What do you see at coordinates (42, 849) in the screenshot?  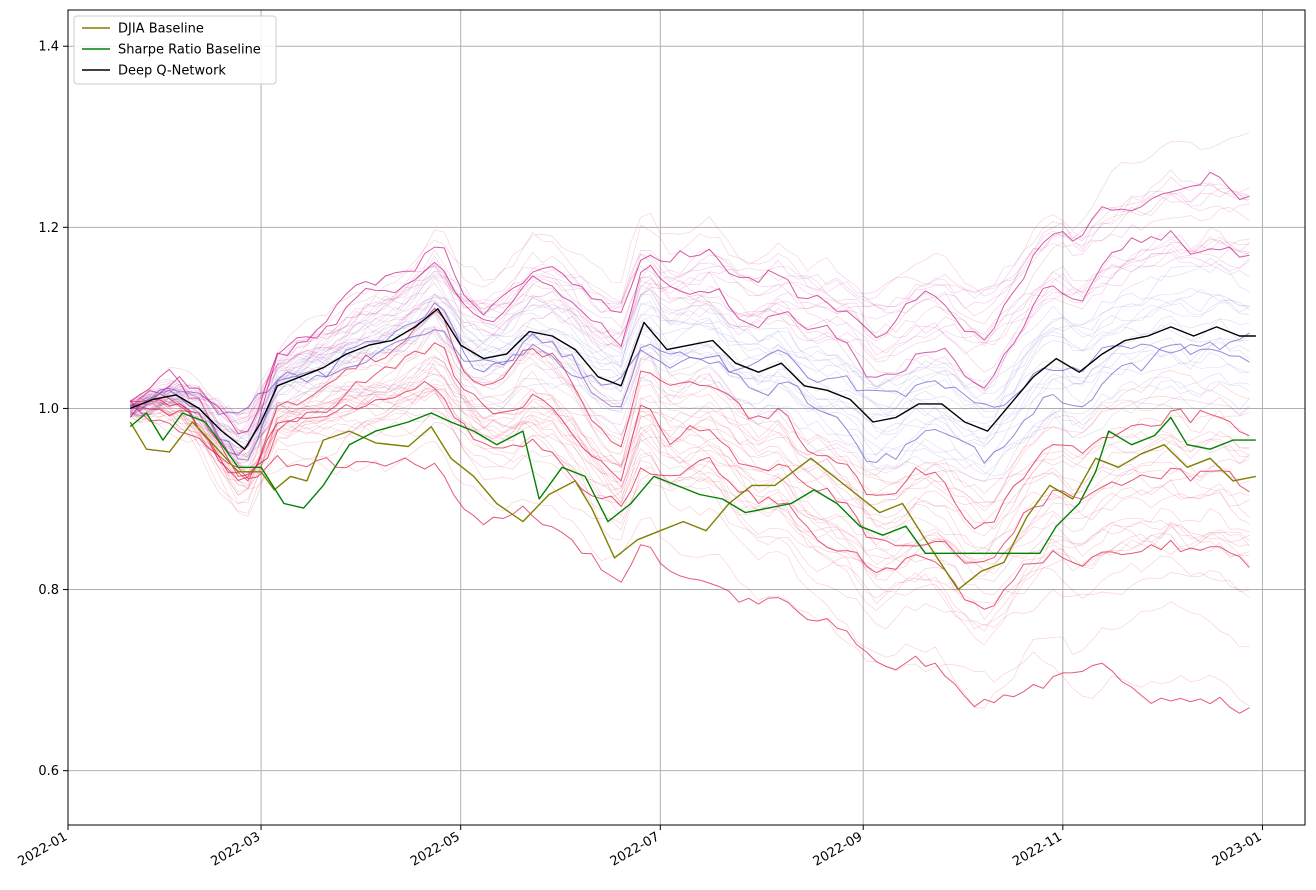 I see `x-tick-label: 2022-01` at bounding box center [42, 849].